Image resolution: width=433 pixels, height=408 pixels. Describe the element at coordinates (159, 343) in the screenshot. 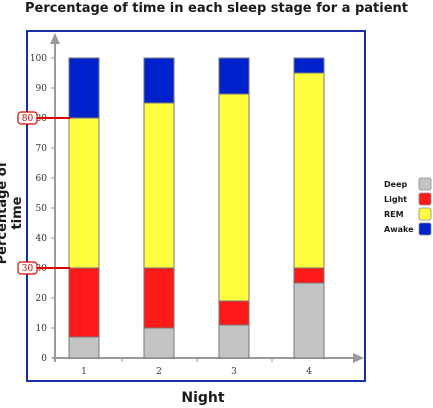

I see `bar-night-2-deep` at that location.